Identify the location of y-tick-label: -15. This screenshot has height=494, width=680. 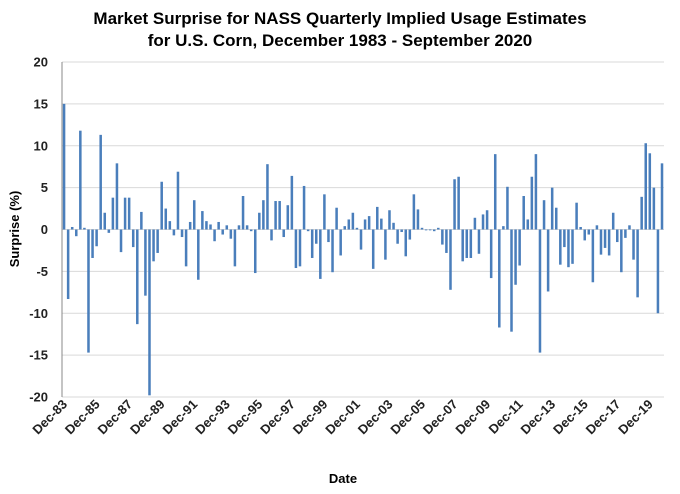
(38, 355).